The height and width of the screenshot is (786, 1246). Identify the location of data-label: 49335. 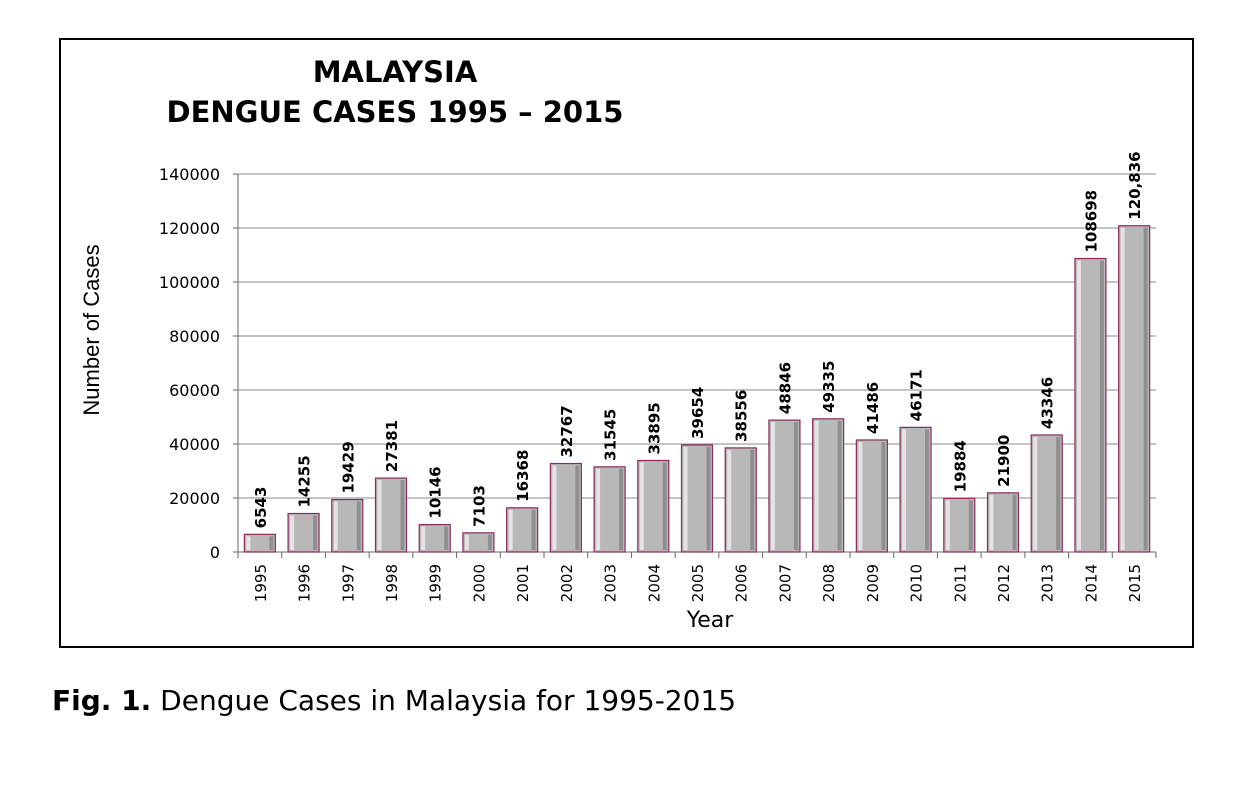
(829, 387).